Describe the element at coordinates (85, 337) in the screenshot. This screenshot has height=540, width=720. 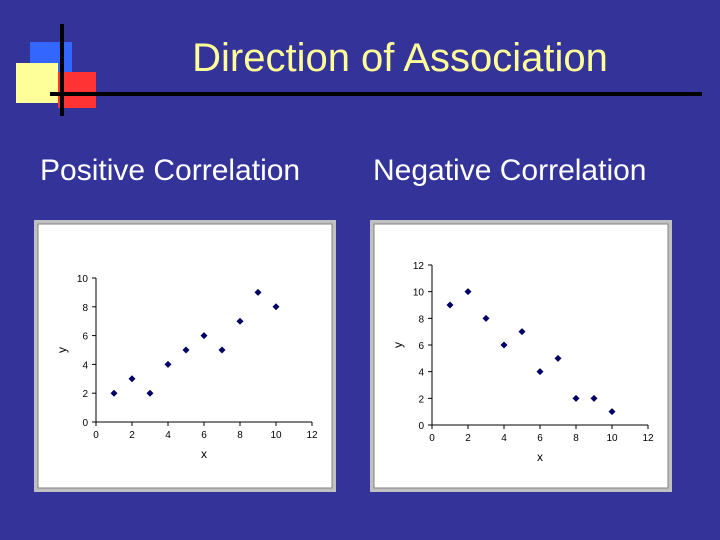
I see `positive-y-tick-label: 6` at that location.